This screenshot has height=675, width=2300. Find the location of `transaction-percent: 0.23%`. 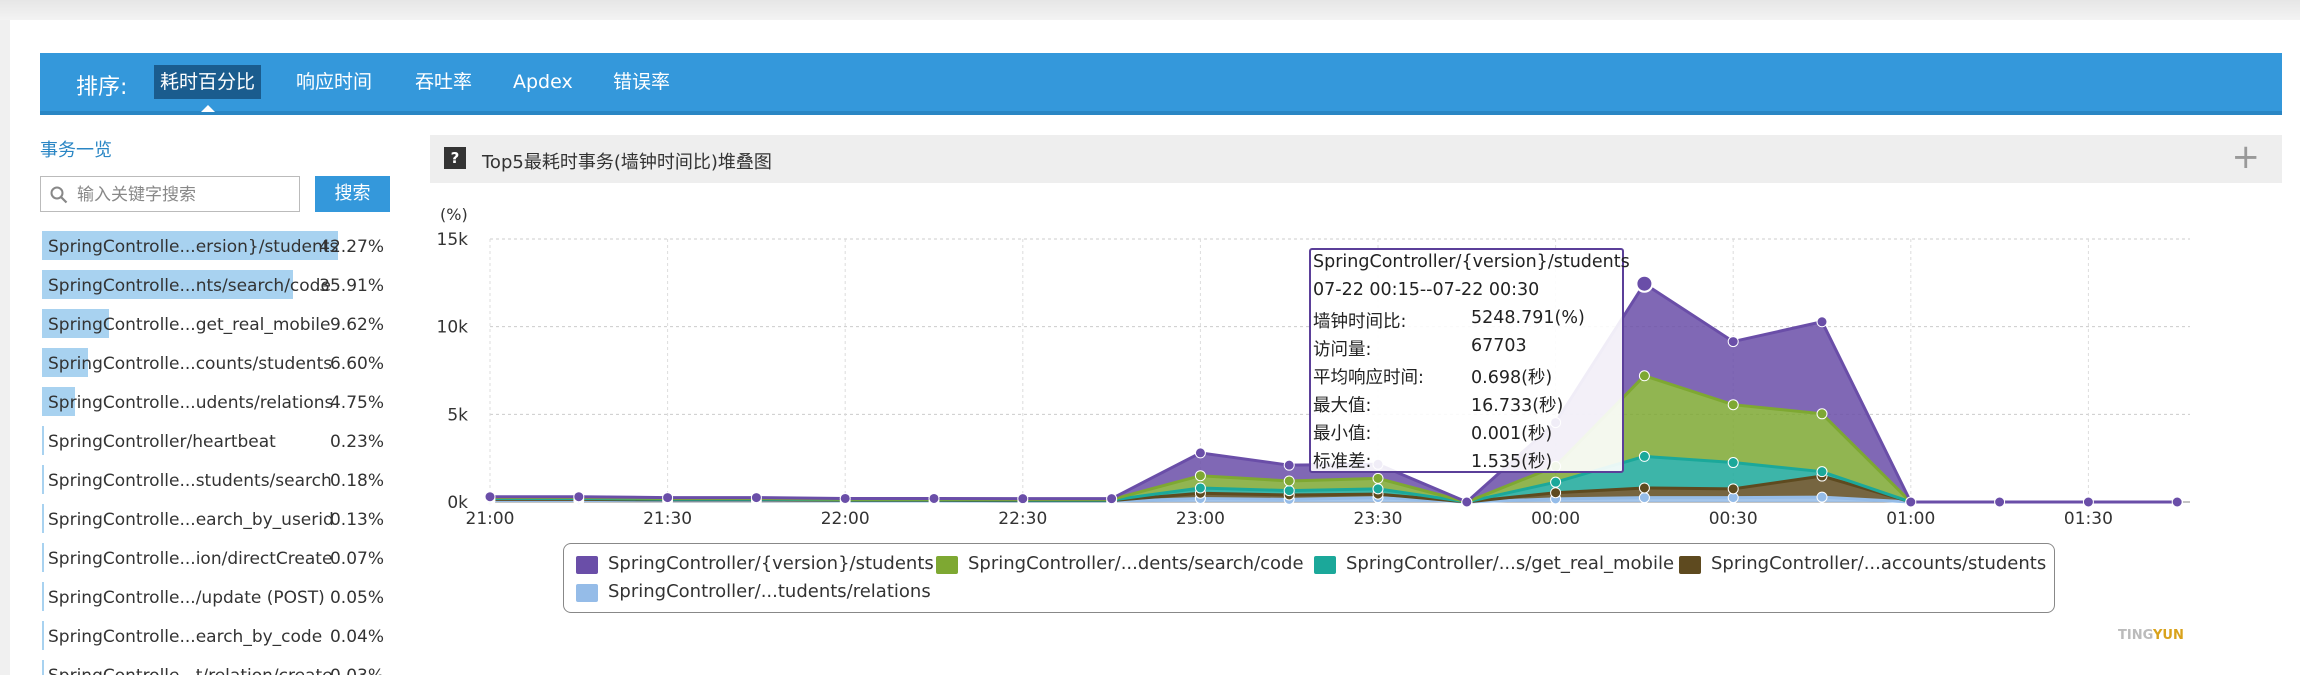

transaction-percent: 0.23% is located at coordinates (356, 442).